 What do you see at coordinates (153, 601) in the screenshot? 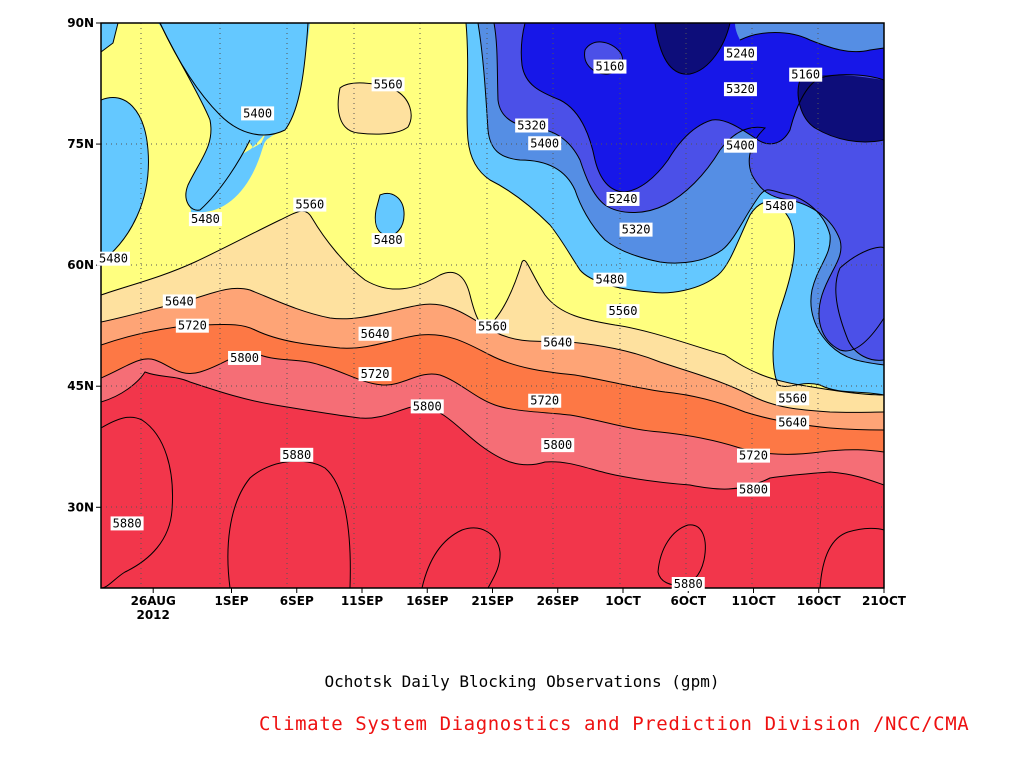
I see `x-tick-label: 26AUG` at bounding box center [153, 601].